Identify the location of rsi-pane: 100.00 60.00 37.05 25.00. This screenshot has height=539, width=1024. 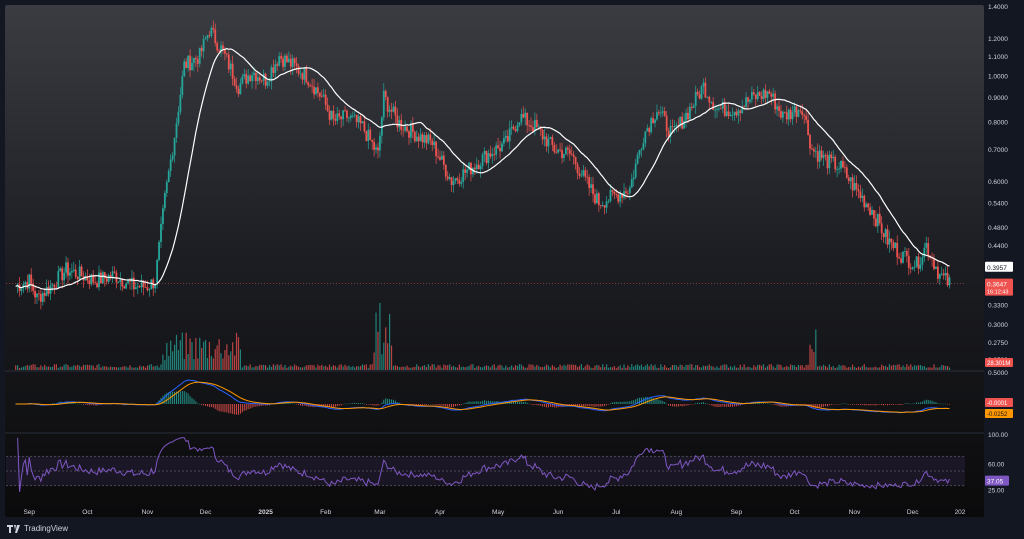
(507, 463).